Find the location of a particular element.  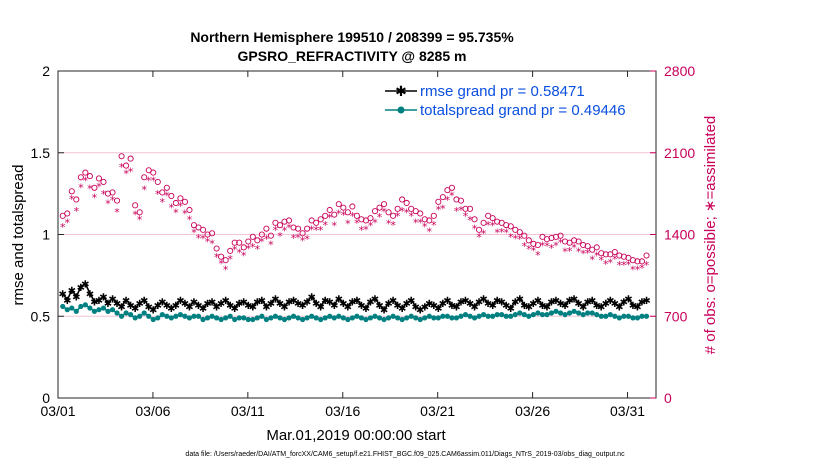

x-tick-label: 03/11 is located at coordinates (248, 411).